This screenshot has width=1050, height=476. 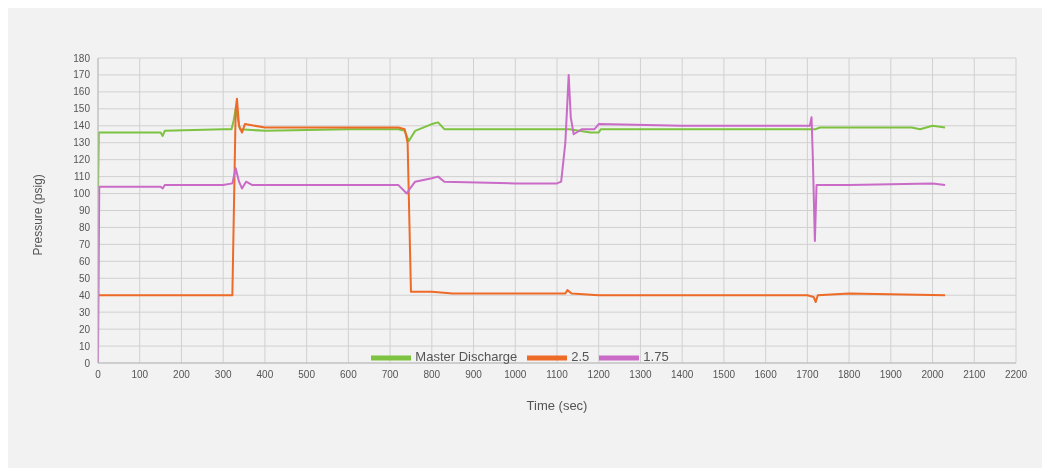 What do you see at coordinates (766, 375) in the screenshot?
I see `x-tick-label: 1600` at bounding box center [766, 375].